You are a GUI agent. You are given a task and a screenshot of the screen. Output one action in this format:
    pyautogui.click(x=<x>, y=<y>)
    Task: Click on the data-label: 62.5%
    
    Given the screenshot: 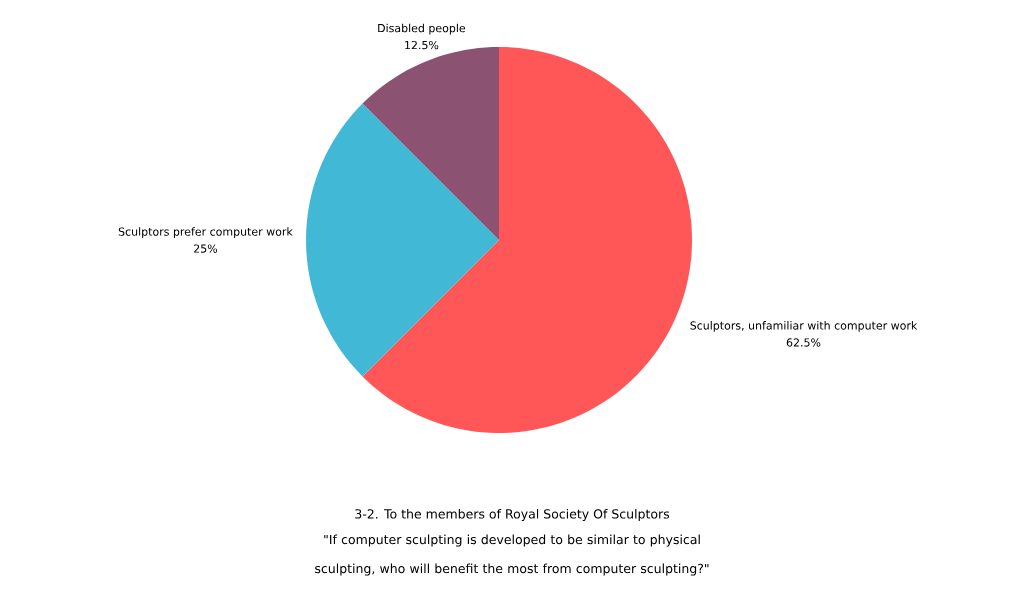 What is the action you would take?
    pyautogui.click(x=803, y=342)
    